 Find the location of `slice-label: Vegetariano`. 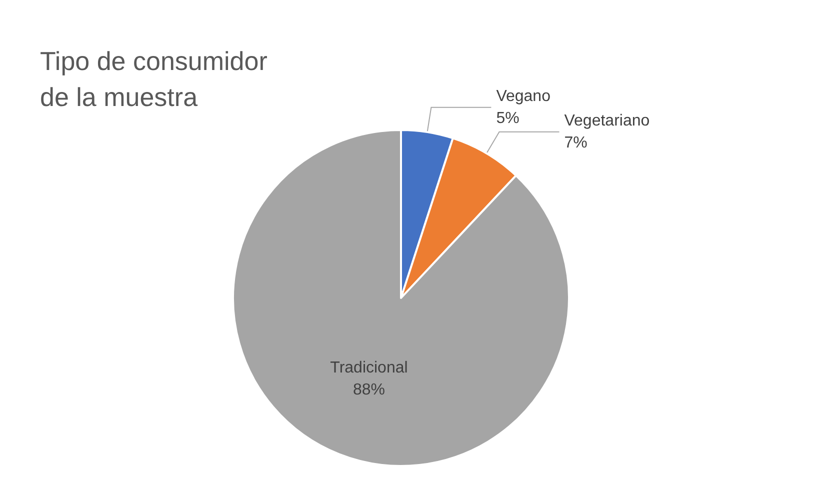

slice-label: Vegetariano is located at coordinates (607, 121).